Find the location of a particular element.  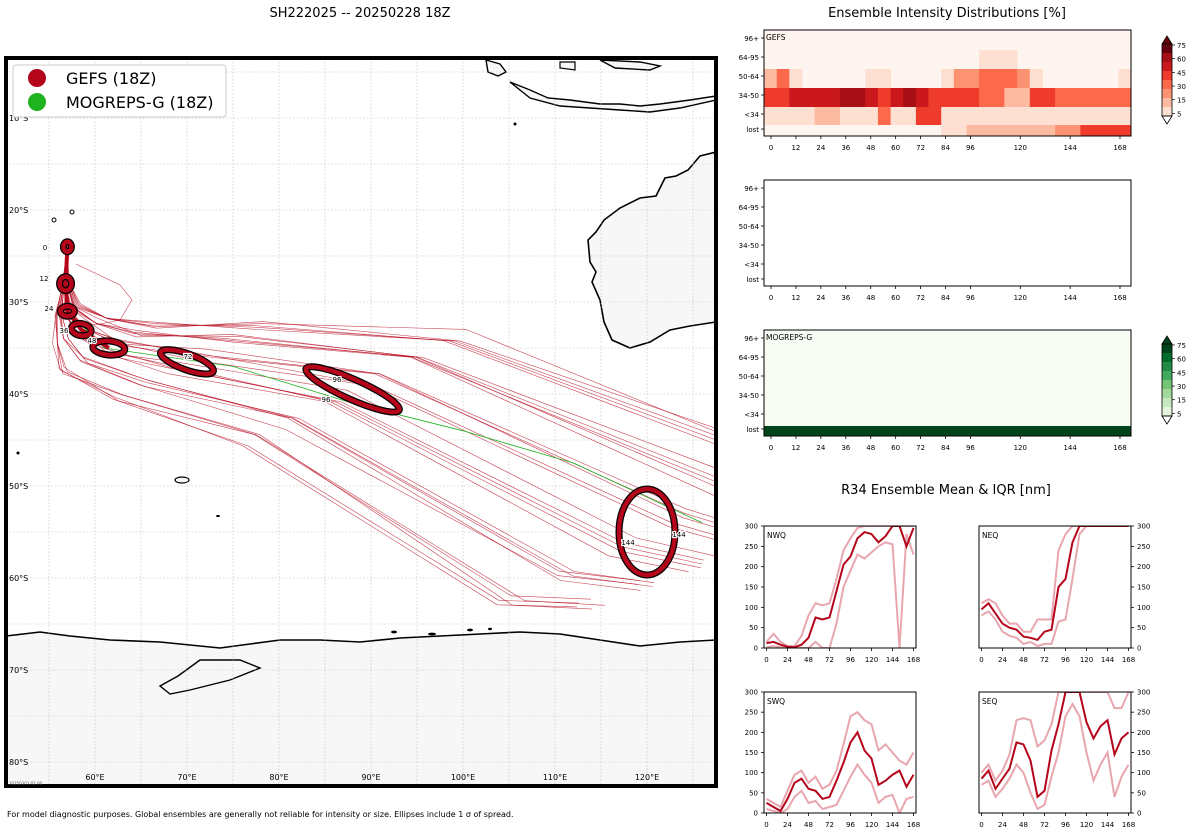

r34-series is located at coordinates (840, 587).